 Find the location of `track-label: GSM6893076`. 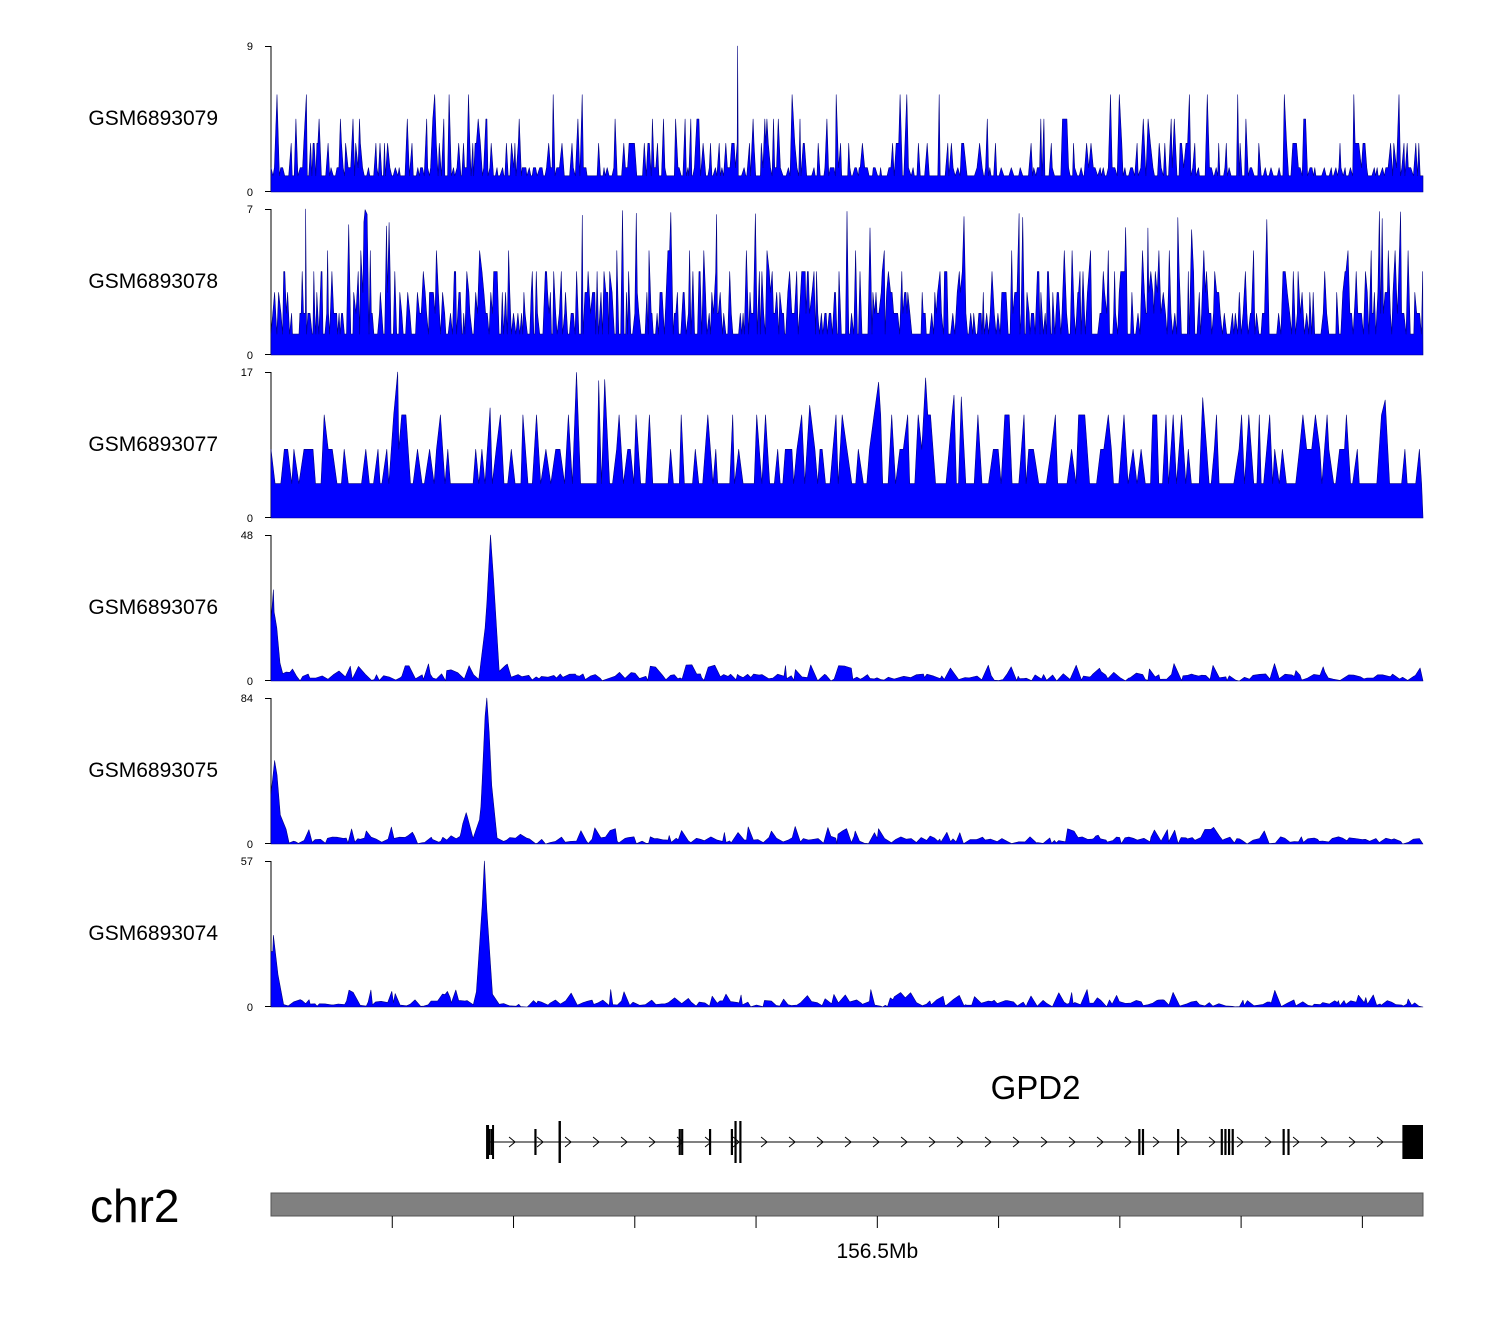

track-label: GSM6893076 is located at coordinates (153, 607).